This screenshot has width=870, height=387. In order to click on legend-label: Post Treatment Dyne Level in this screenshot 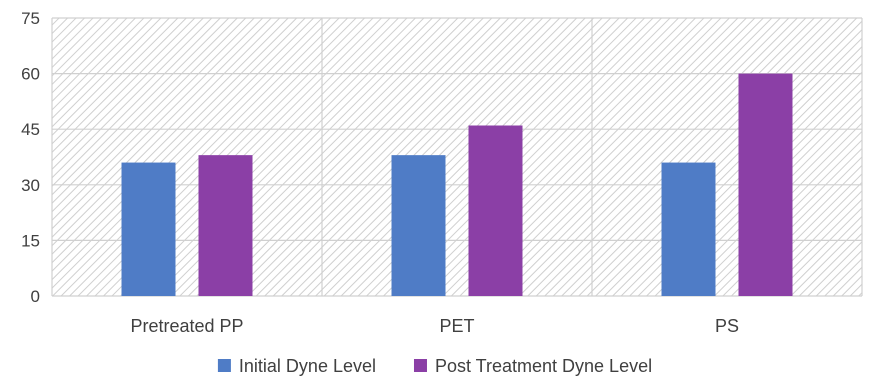, I will do `click(543, 366)`.